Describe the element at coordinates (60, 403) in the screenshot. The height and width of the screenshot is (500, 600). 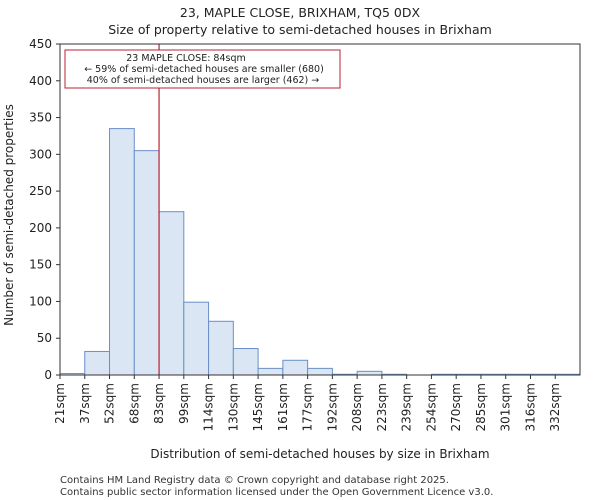
I see `x-tick-label: 21sqm` at that location.